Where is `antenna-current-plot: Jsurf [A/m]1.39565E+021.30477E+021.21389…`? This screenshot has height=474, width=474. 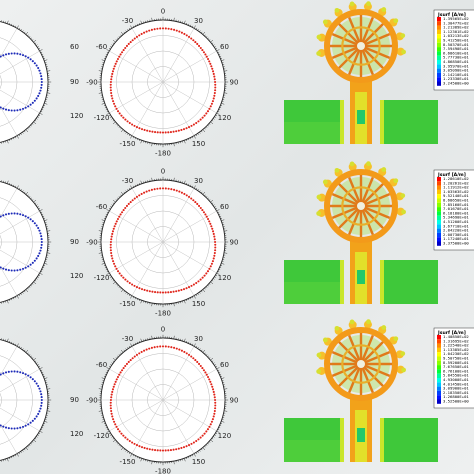 antenna-current-plot: Jsurf [A/m]1.39565E+021.30477E+021.21389… is located at coordinates (379, 72).